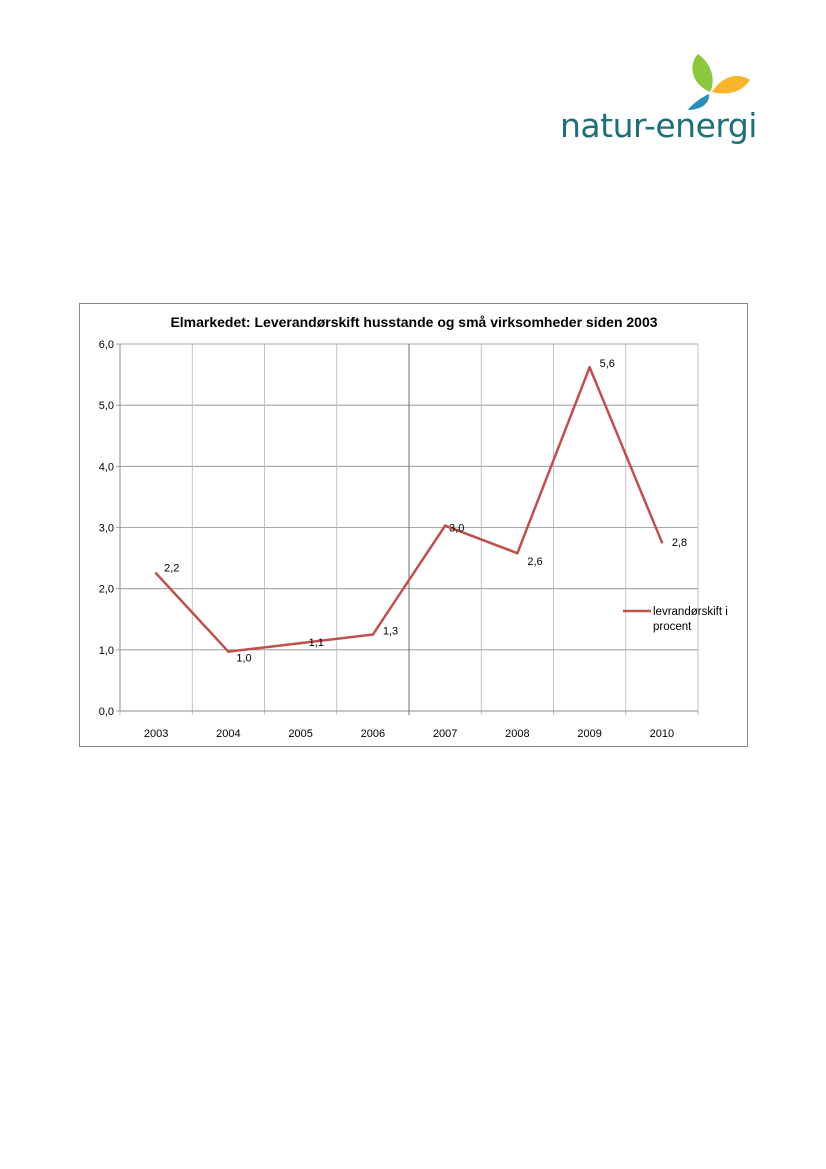 Image resolution: width=826 pixels, height=1169 pixels. I want to click on y-tick-label: 0,0, so click(106, 712).